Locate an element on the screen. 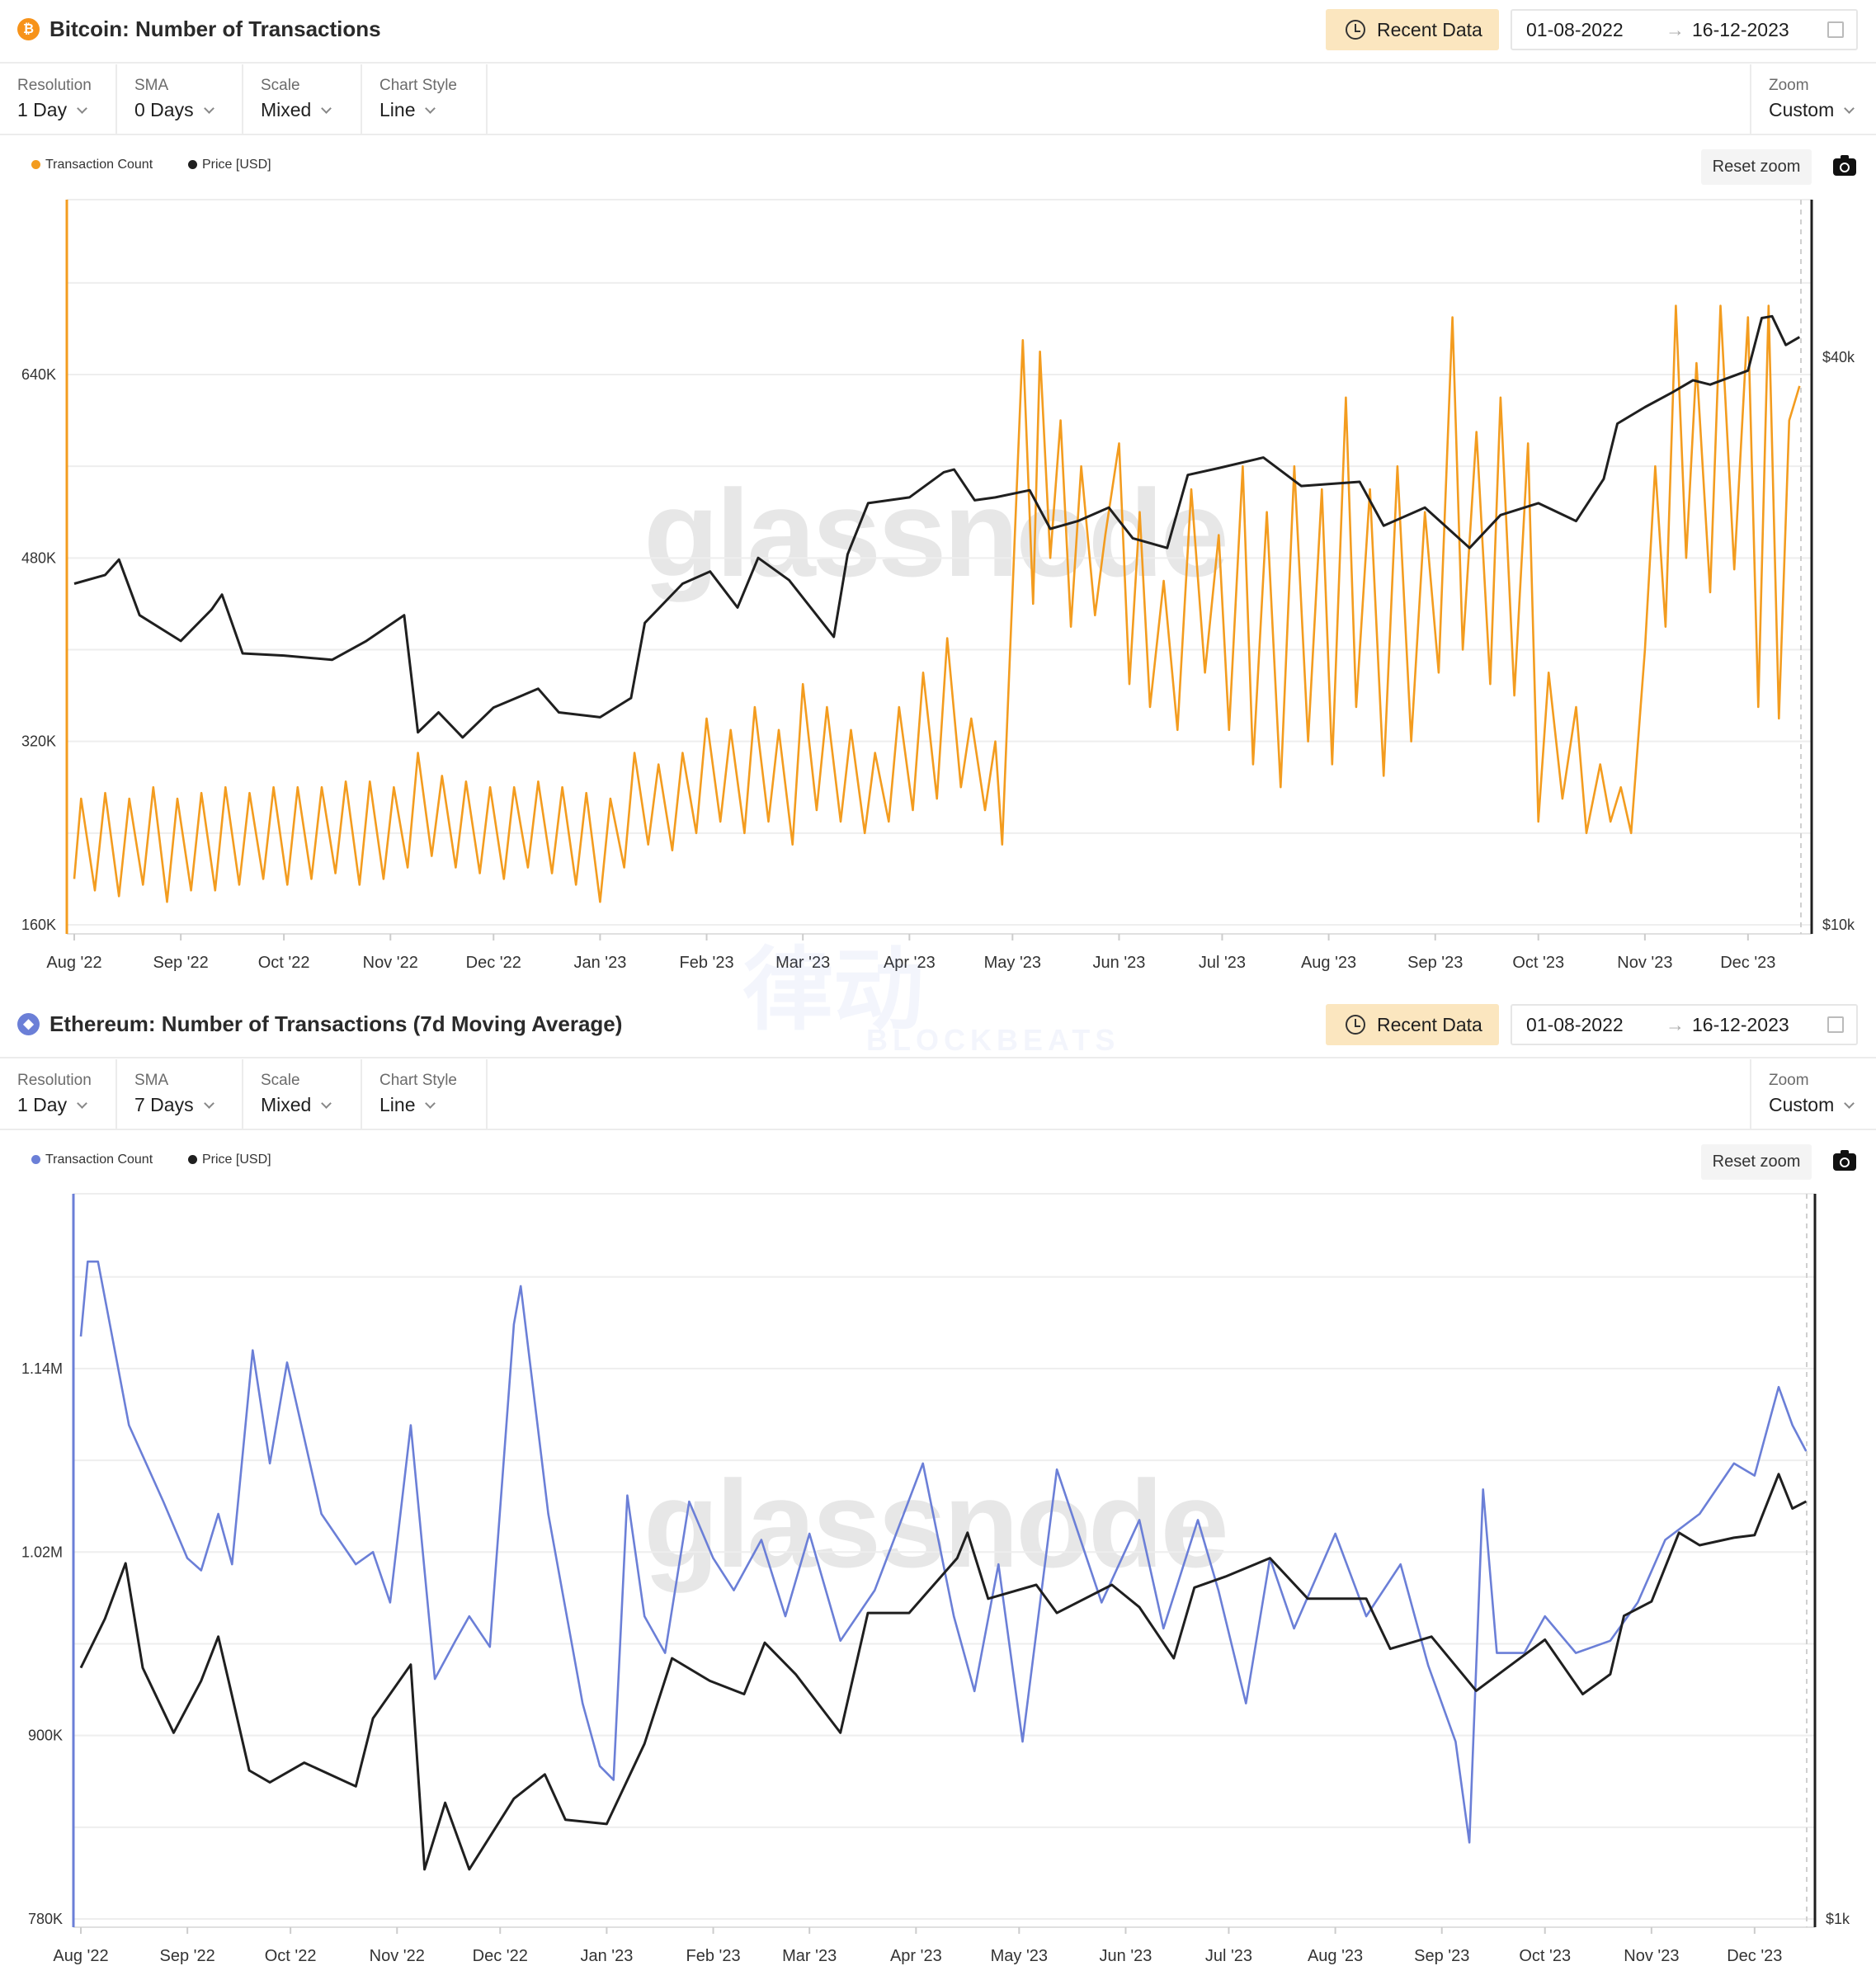  x-tick-label: Jul '23 is located at coordinates (1228, 1956).